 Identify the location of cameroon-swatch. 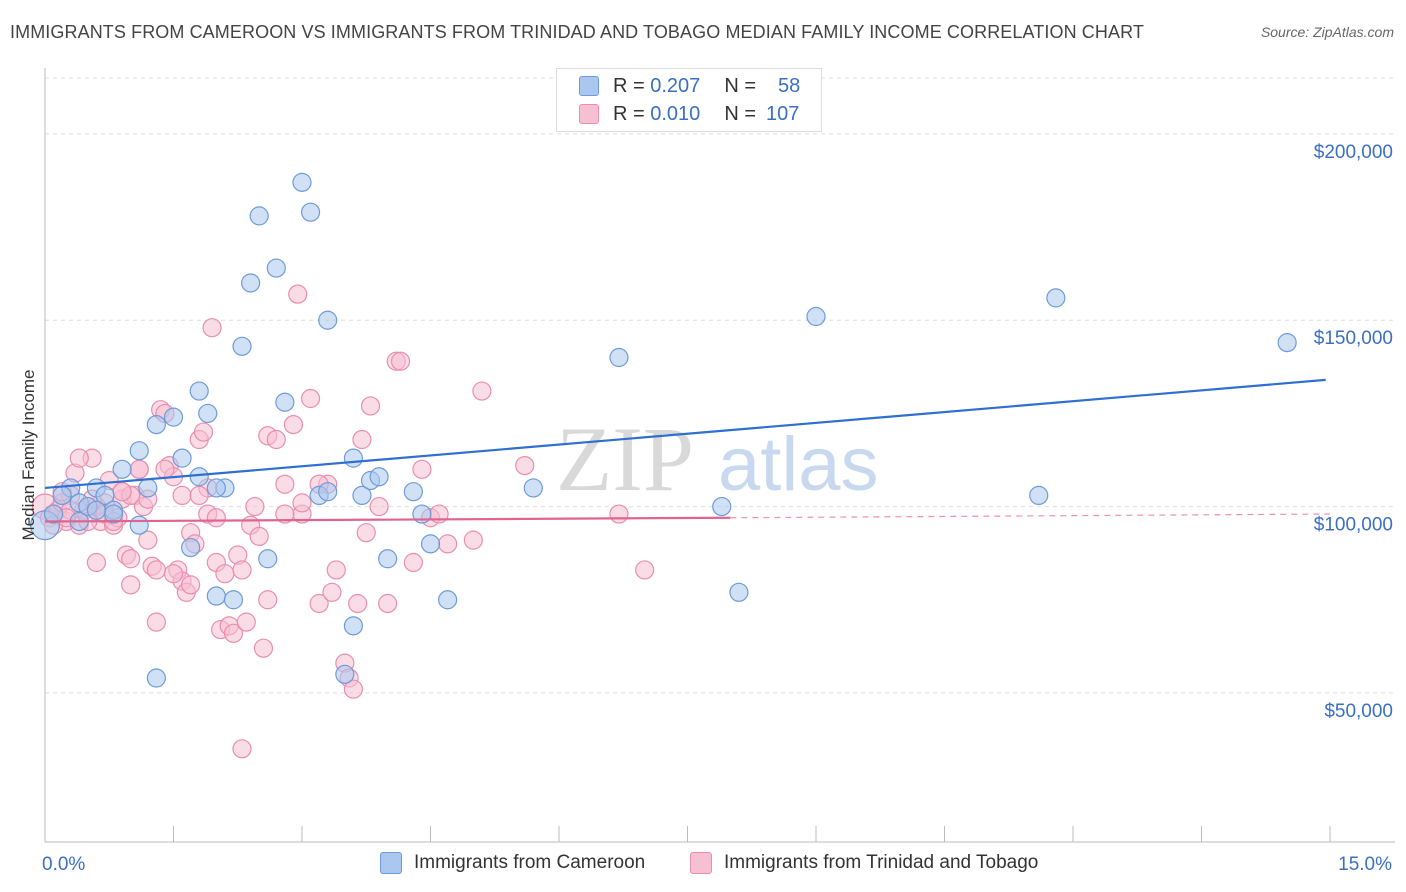
(589, 86).